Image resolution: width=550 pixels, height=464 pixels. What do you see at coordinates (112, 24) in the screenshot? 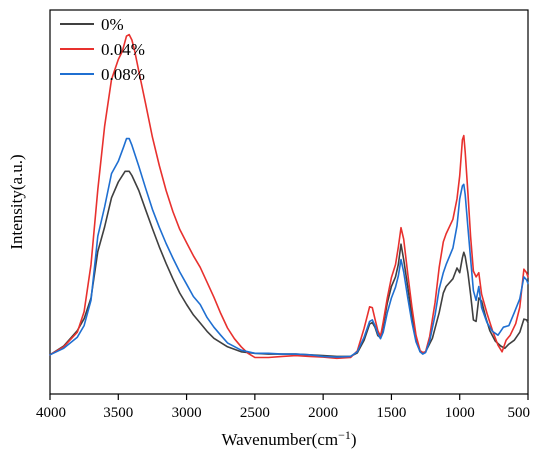
I see `legend-label-0: 0%` at bounding box center [112, 24].